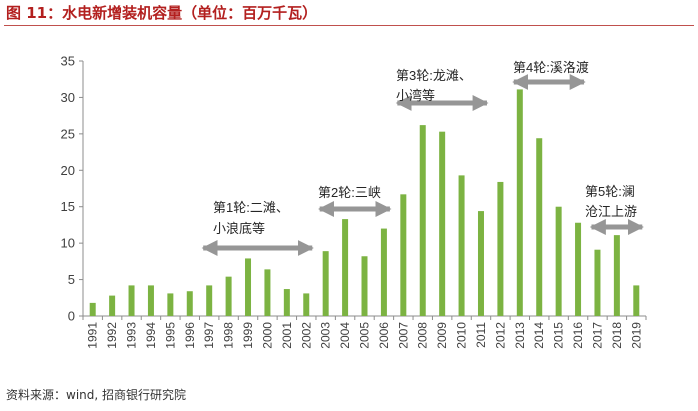 This screenshot has height=411, width=698. I want to click on y-tick-label: 25, so click(68, 133).